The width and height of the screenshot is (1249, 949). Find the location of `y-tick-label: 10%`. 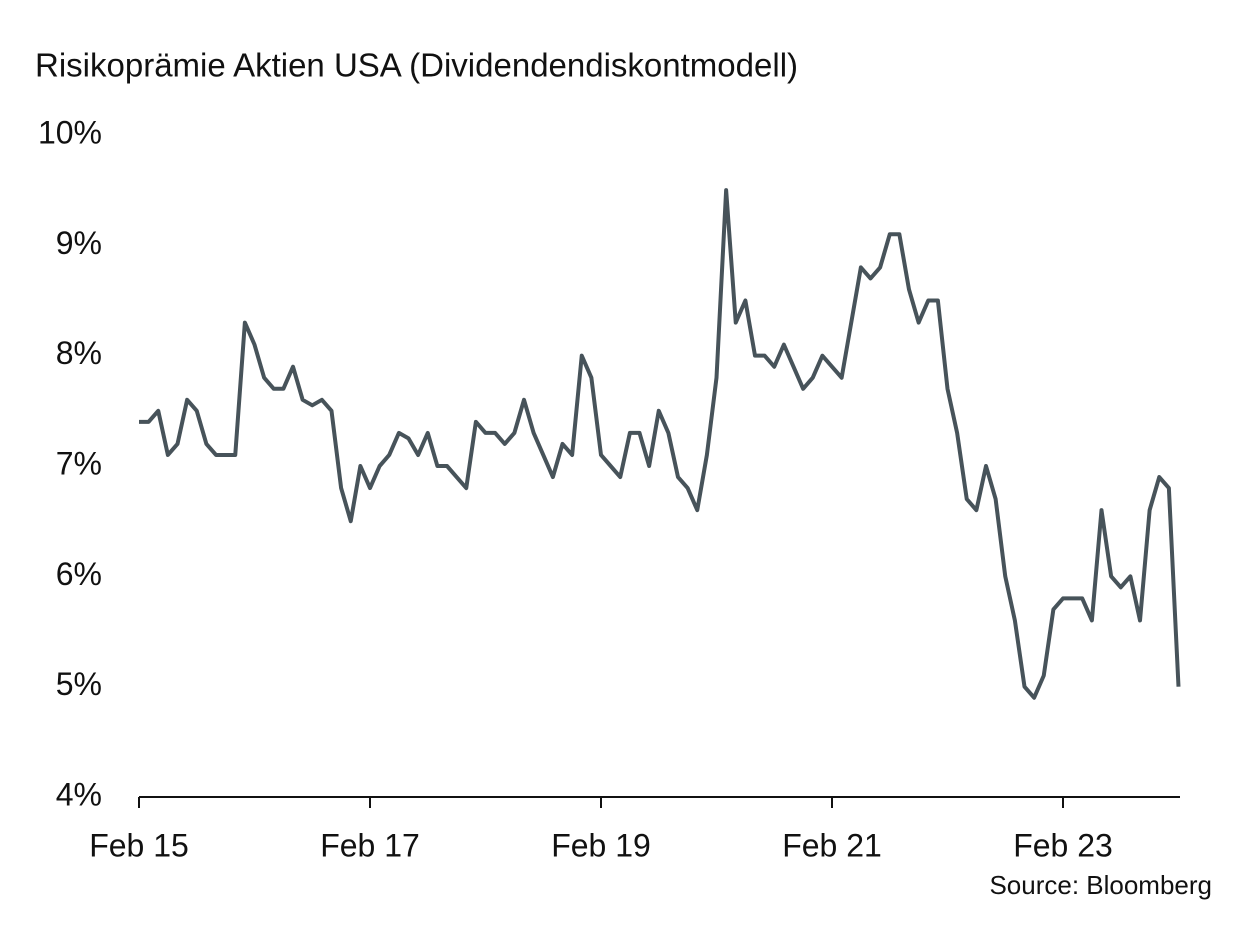

y-tick-label: 10% is located at coordinates (70, 132).